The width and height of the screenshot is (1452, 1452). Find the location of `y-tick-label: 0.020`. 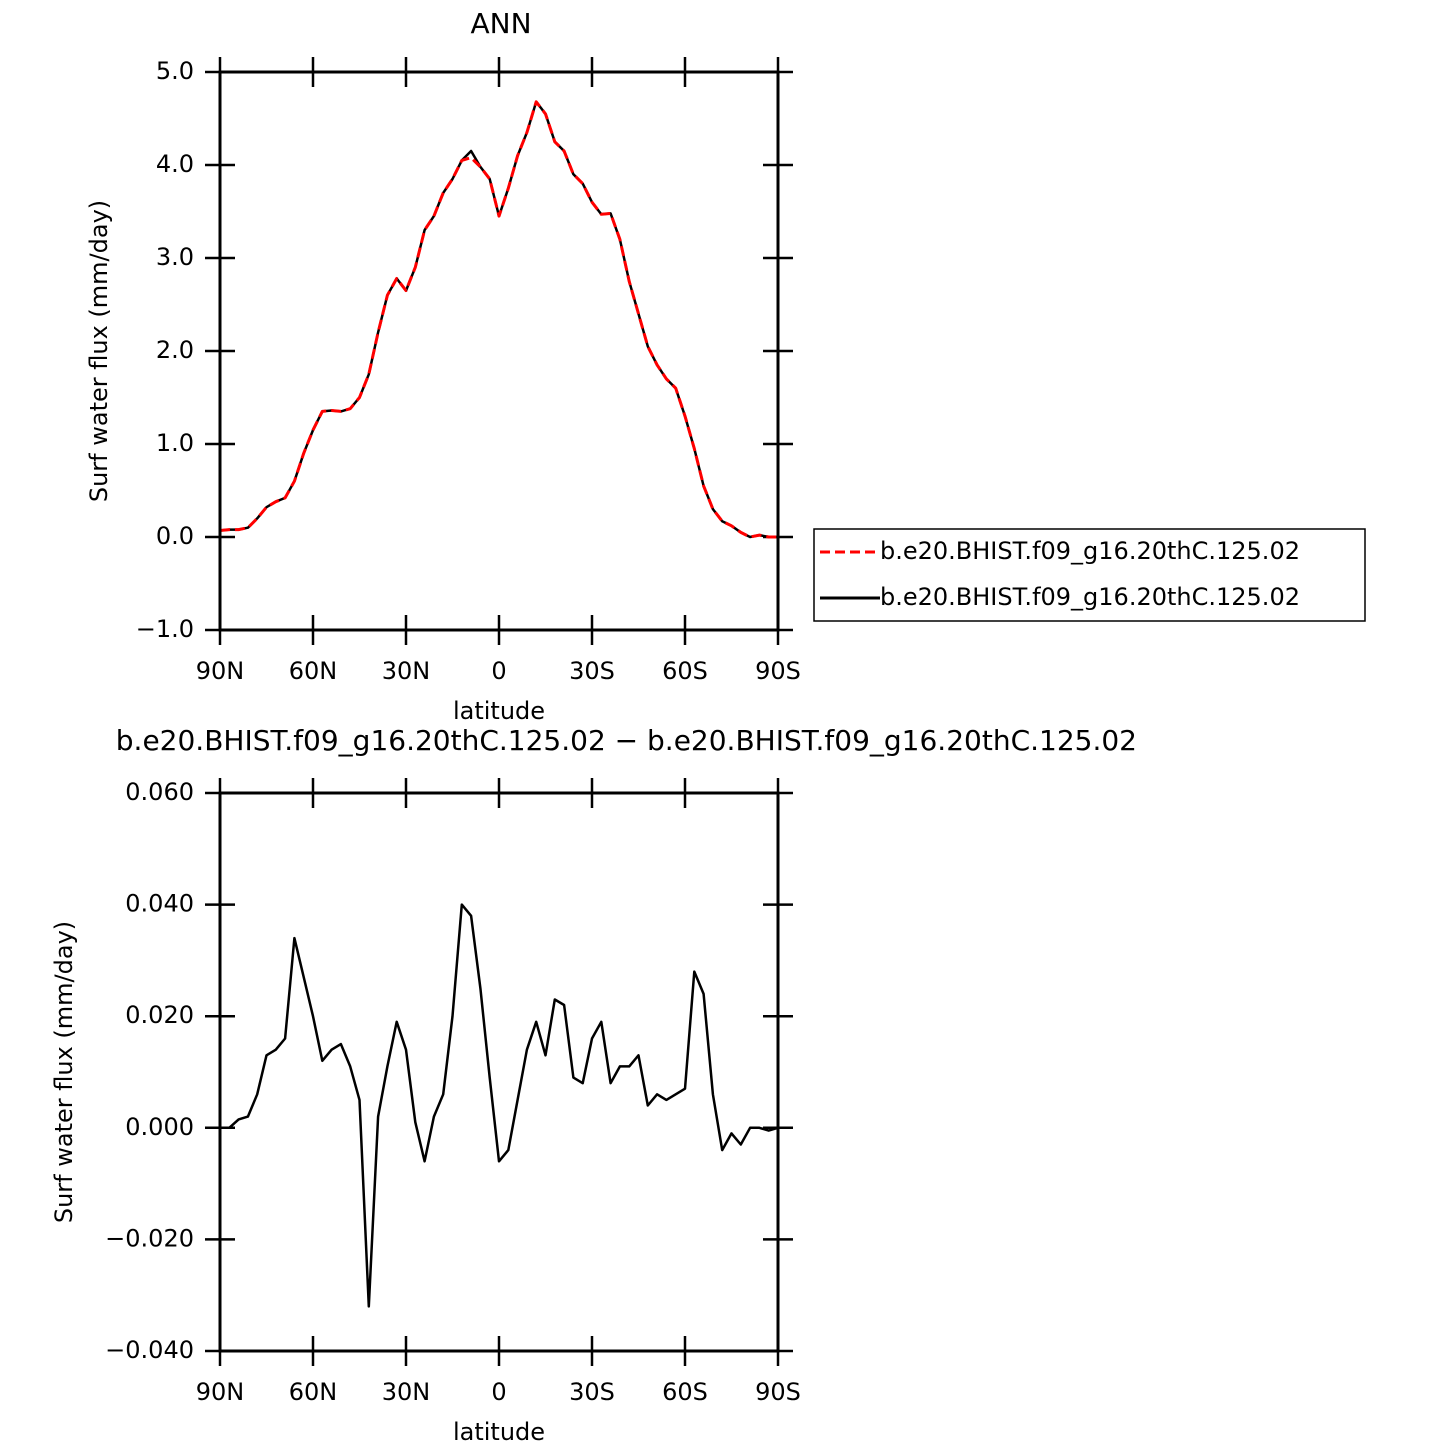

y-tick-label: 0.020 is located at coordinates (159, 1015).